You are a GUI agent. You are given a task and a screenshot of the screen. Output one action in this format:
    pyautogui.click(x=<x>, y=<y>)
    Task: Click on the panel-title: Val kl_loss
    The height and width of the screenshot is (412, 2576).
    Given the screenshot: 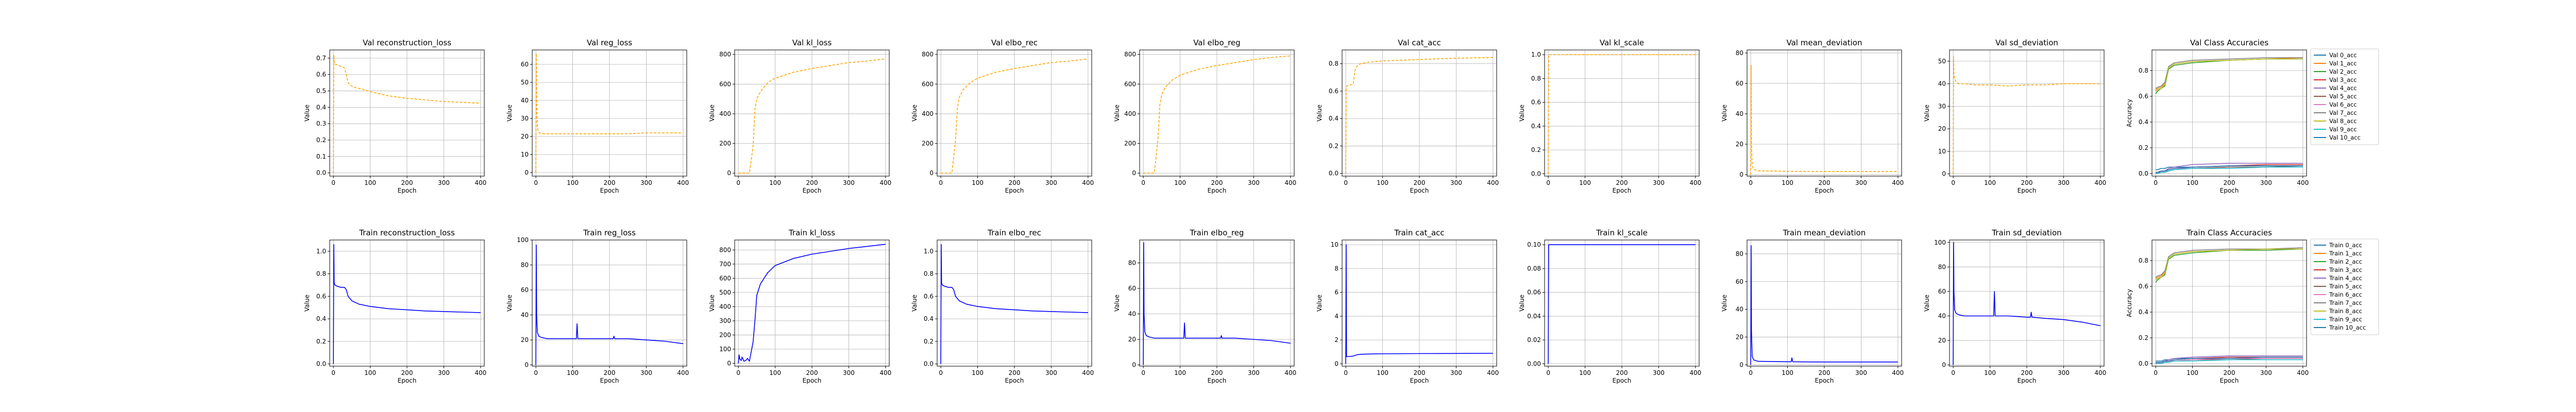 What is the action you would take?
    pyautogui.click(x=812, y=43)
    